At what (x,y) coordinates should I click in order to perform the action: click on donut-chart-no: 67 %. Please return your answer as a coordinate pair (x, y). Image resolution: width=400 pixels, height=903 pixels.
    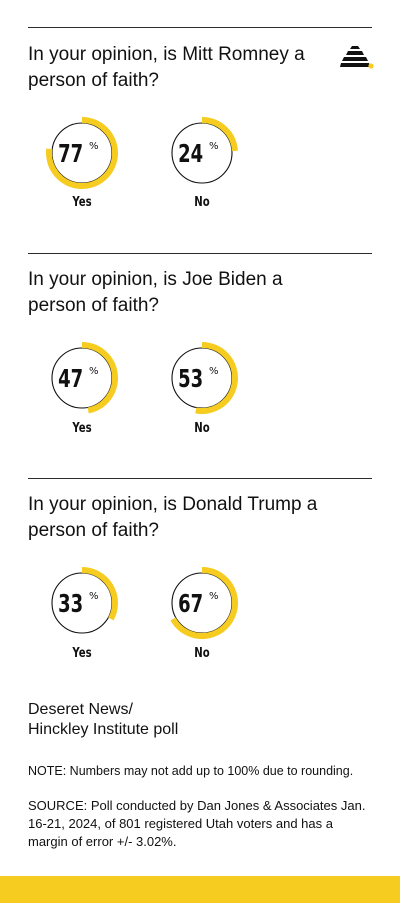
    Looking at the image, I should click on (202, 603).